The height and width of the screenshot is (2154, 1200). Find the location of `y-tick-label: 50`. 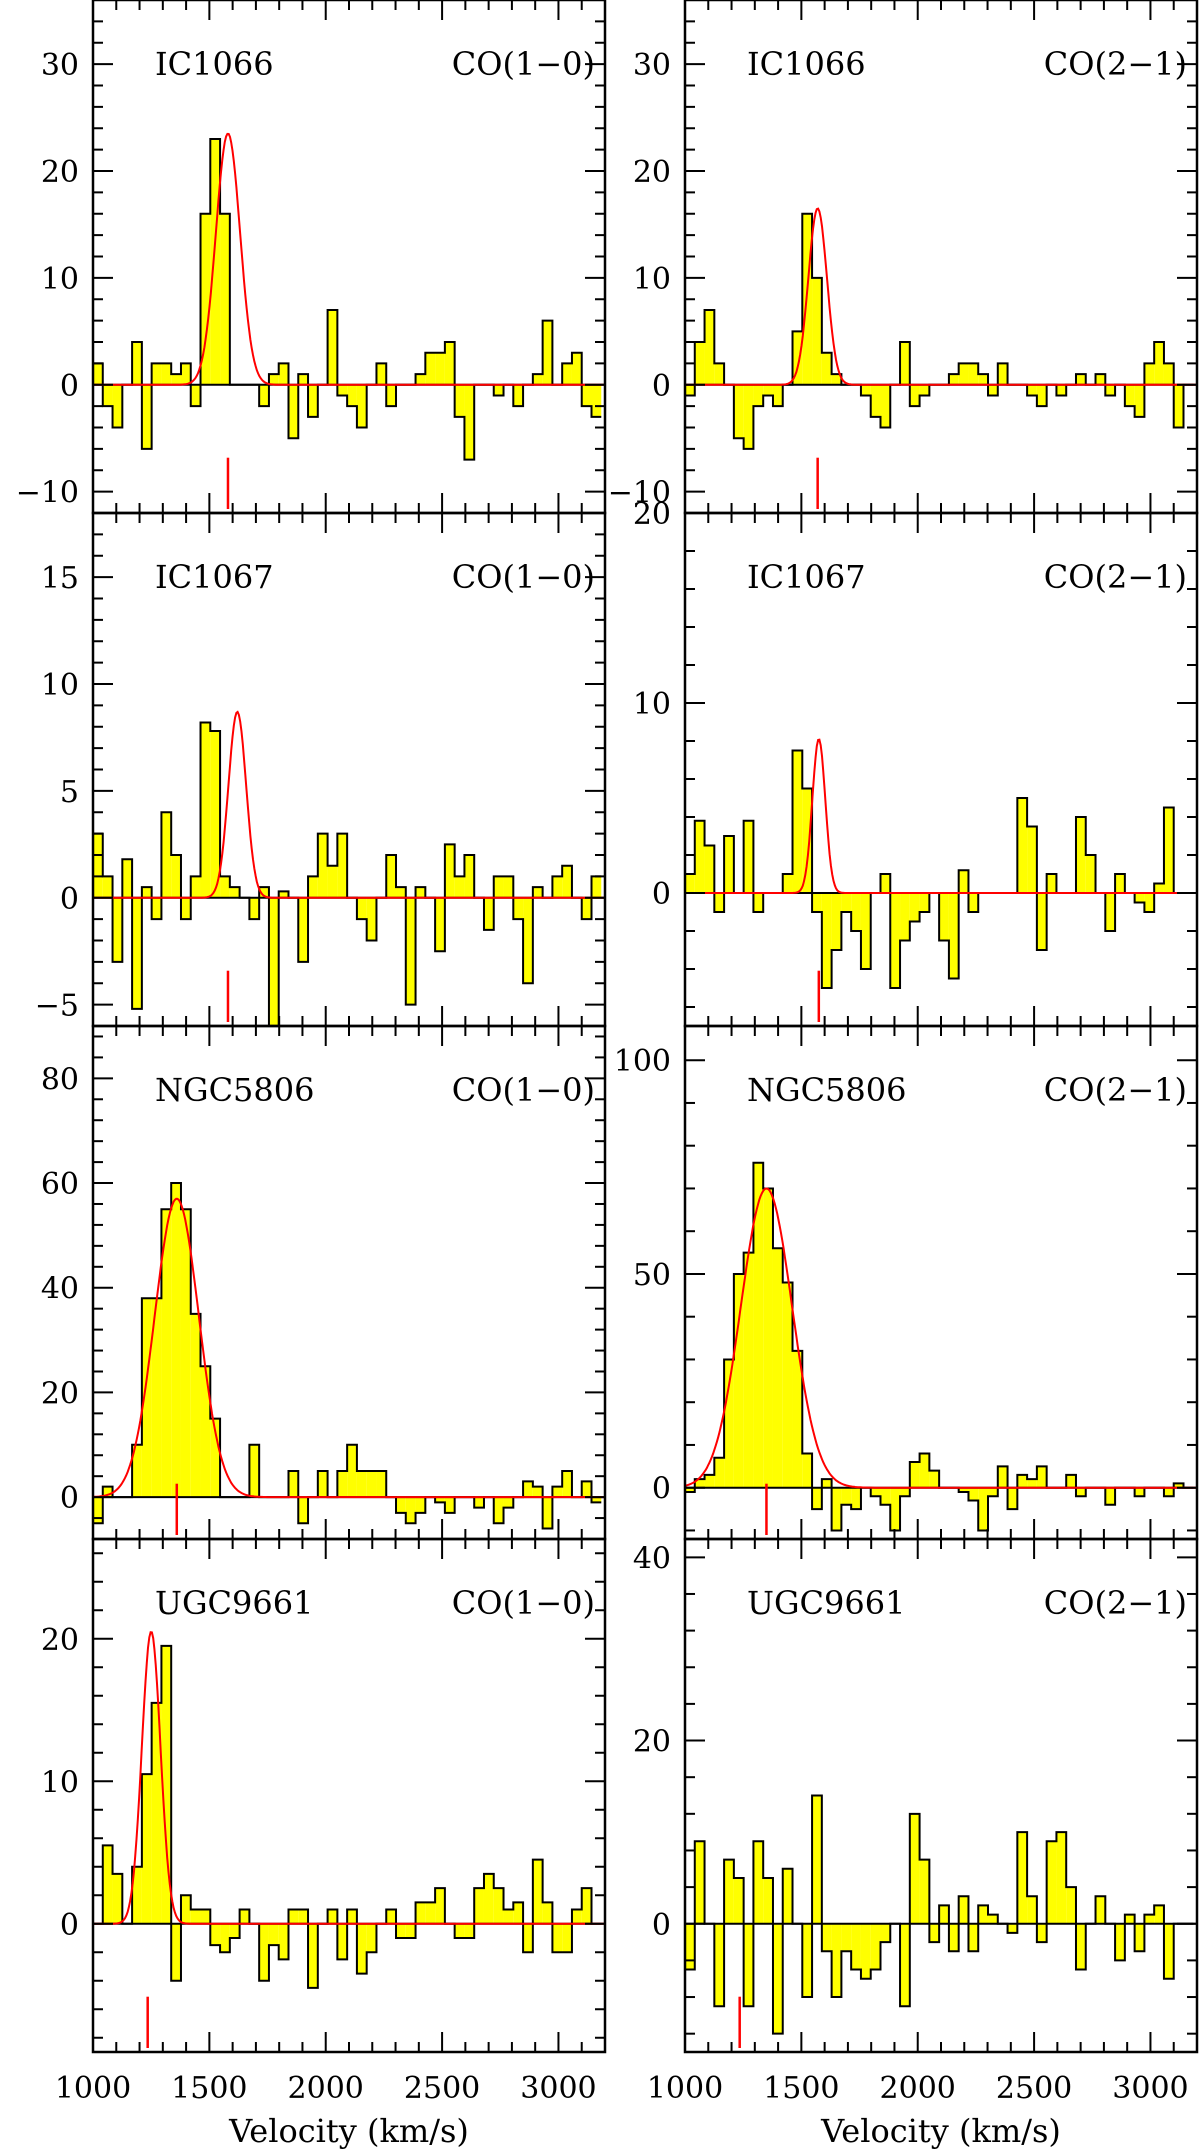

y-tick-label: 50 is located at coordinates (652, 1275).